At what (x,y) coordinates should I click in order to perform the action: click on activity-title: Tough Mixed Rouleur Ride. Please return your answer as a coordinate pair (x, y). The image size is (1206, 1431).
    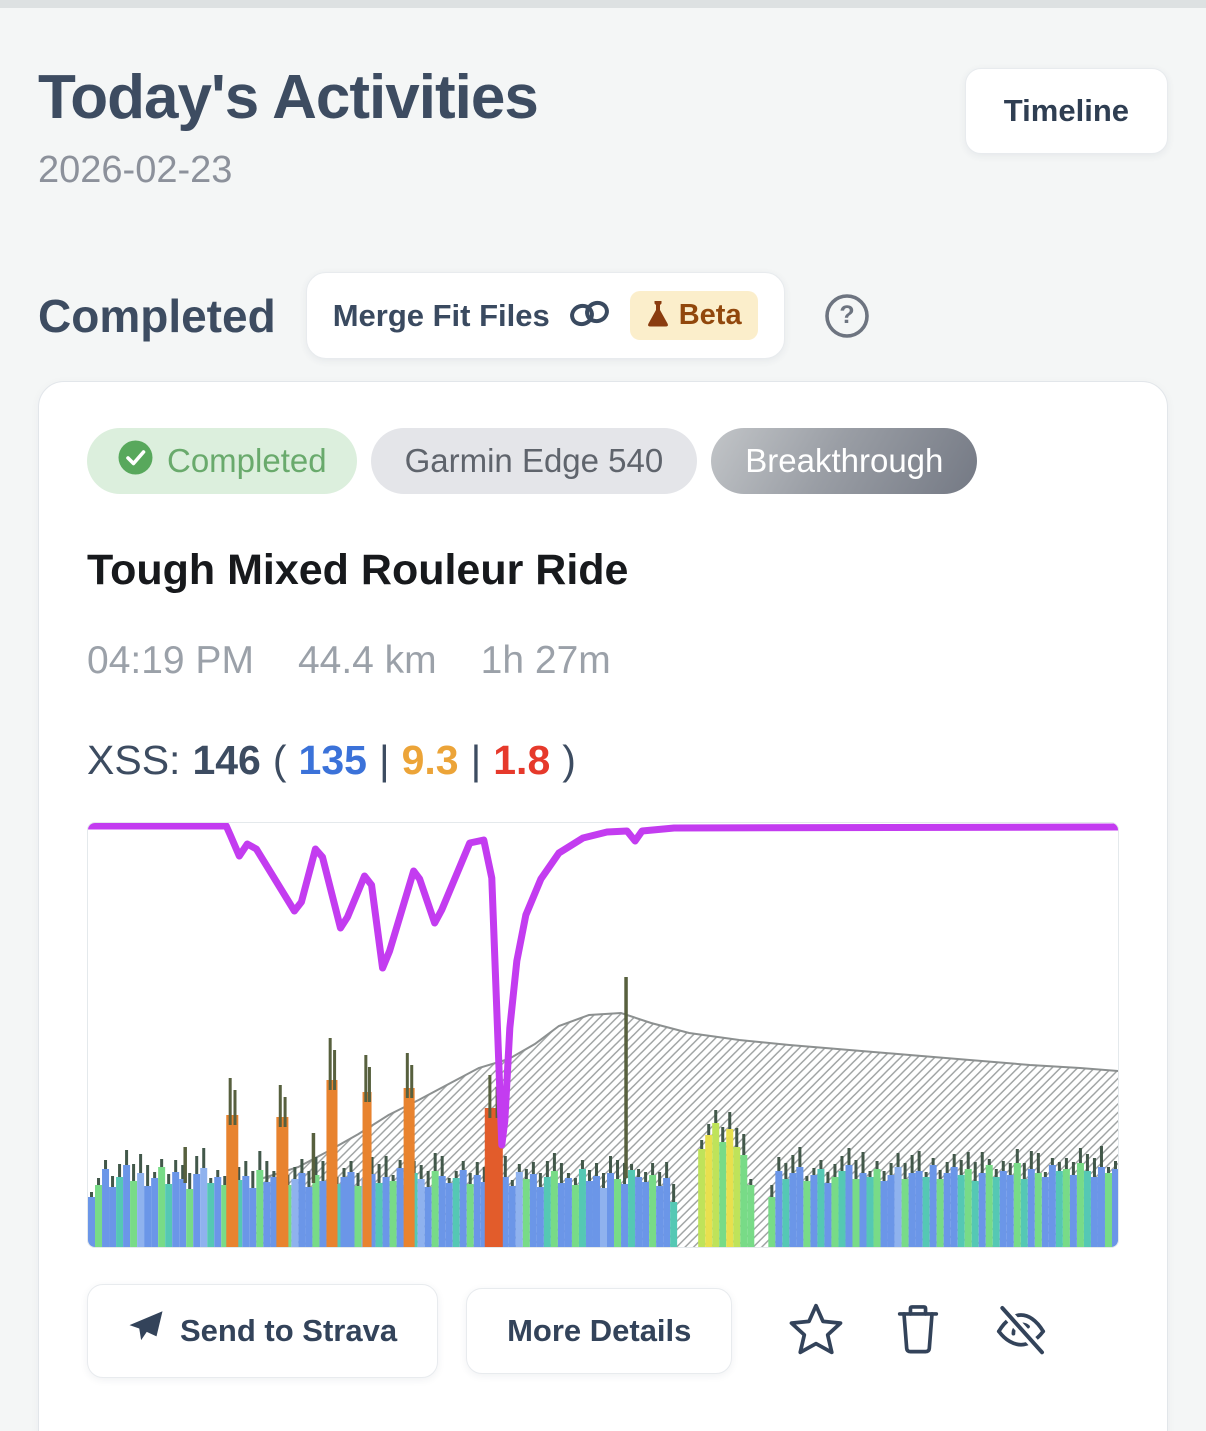
    Looking at the image, I should click on (358, 570).